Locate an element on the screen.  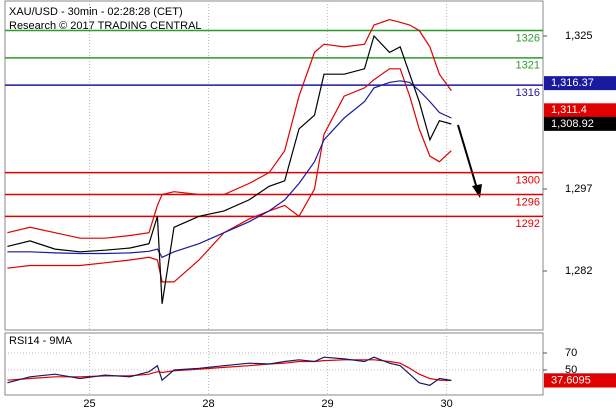
rsi-panel is located at coordinates (274, 364).